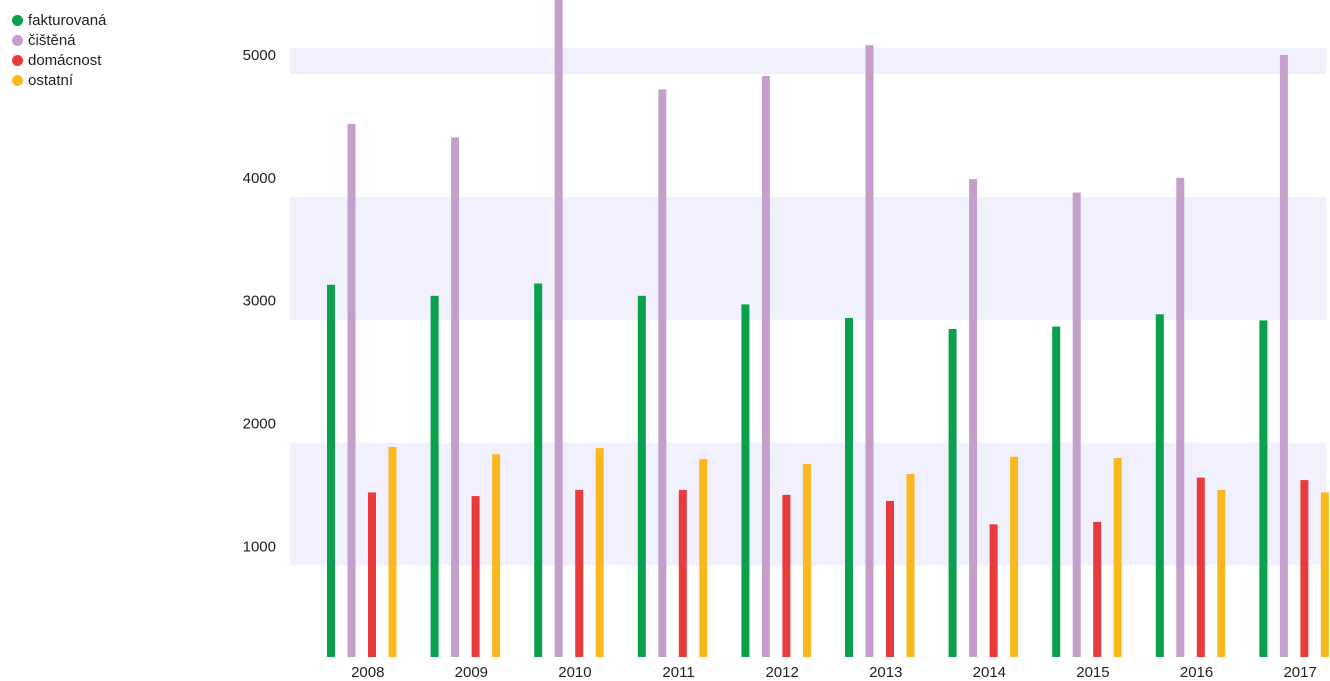 The height and width of the screenshot is (681, 1330). I want to click on legend-item-cistena: čištěná, so click(59, 40).